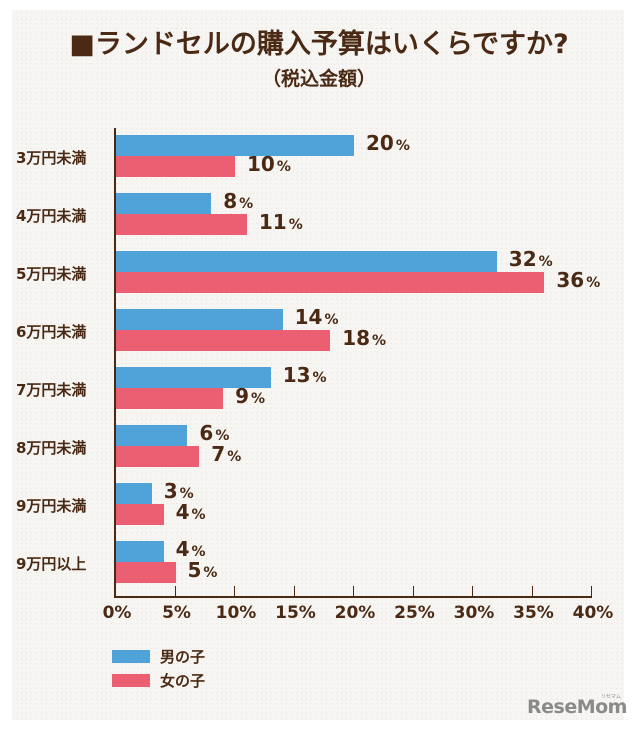 The image size is (638, 732). Describe the element at coordinates (318, 79) in the screenshot. I see `chart-subtitle: （税込金額）` at that location.